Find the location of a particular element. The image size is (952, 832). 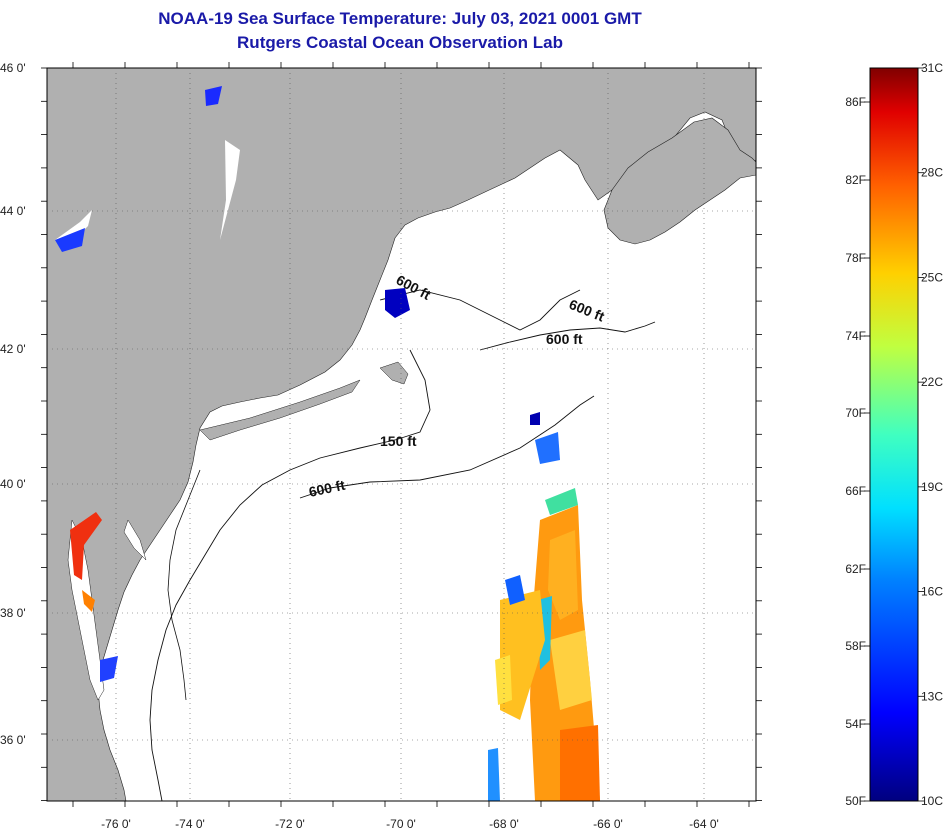

sst-swath is located at coordinates (544, 644).